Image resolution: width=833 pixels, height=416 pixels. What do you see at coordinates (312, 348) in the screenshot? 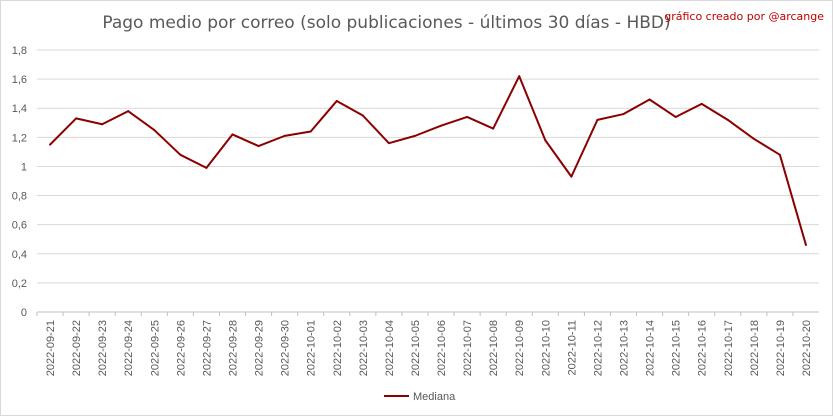
I see `x-tick-label: 2022-10-01` at bounding box center [312, 348].